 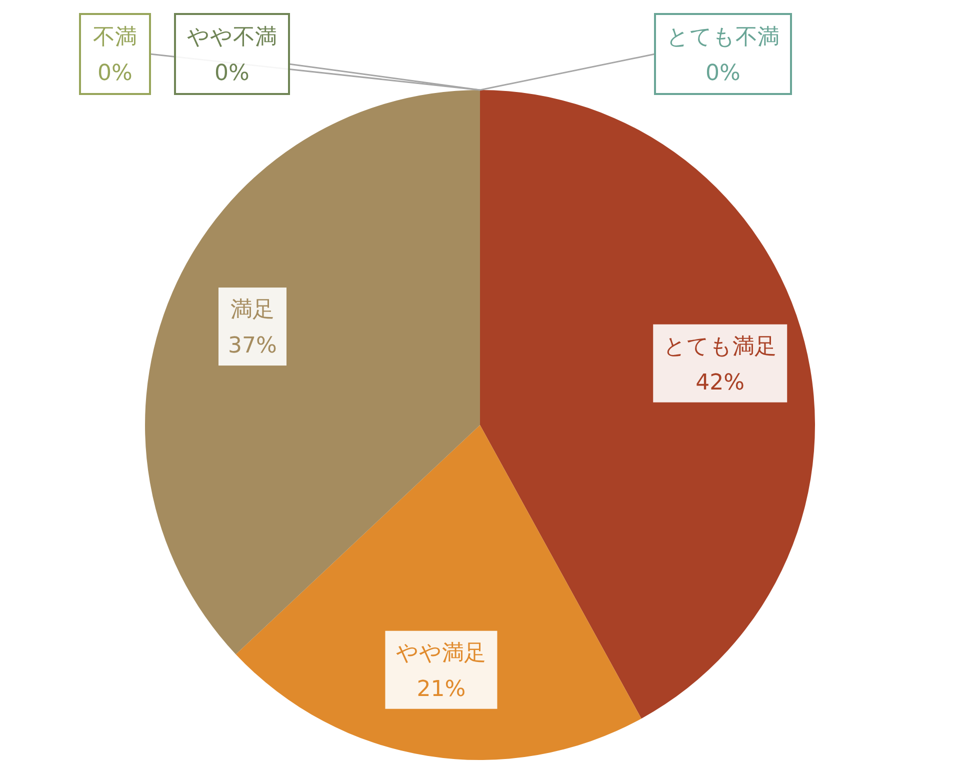 What do you see at coordinates (232, 37) in the screenshot?
I see `category-label: やや不満` at bounding box center [232, 37].